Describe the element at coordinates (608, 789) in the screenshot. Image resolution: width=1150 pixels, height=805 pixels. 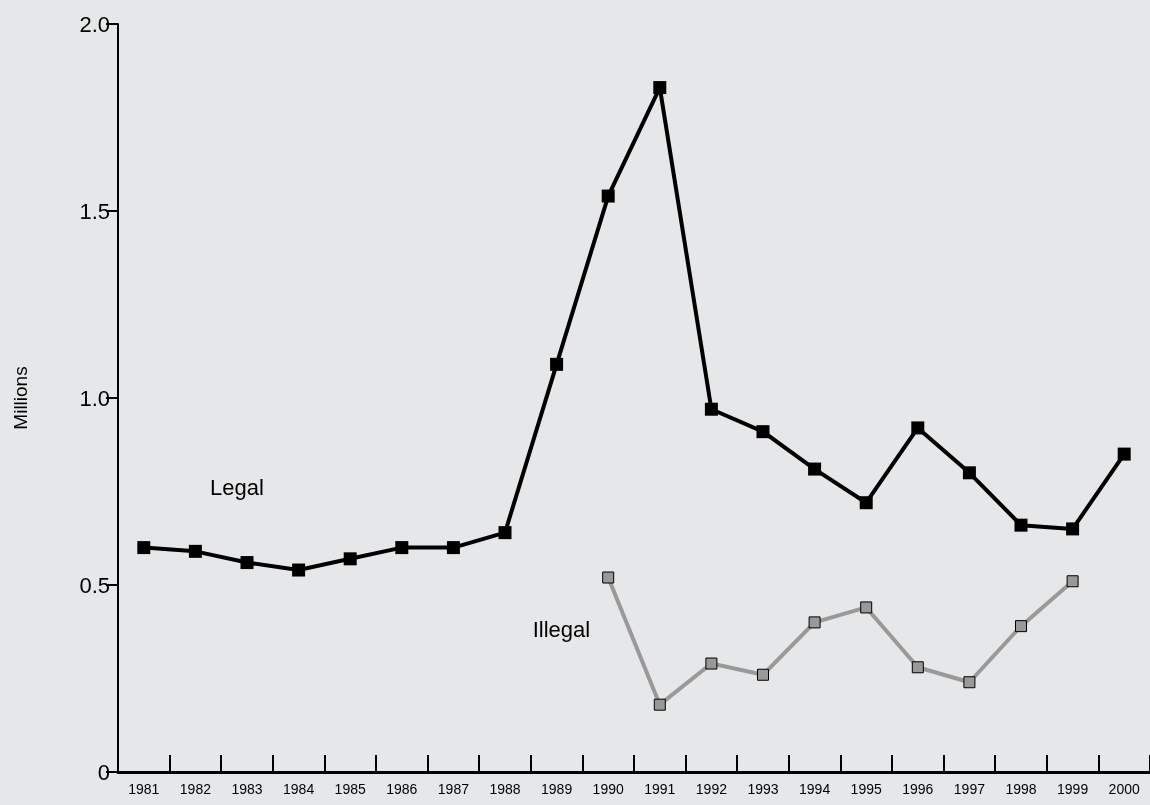
I see `x-tick-label: 1990` at that location.